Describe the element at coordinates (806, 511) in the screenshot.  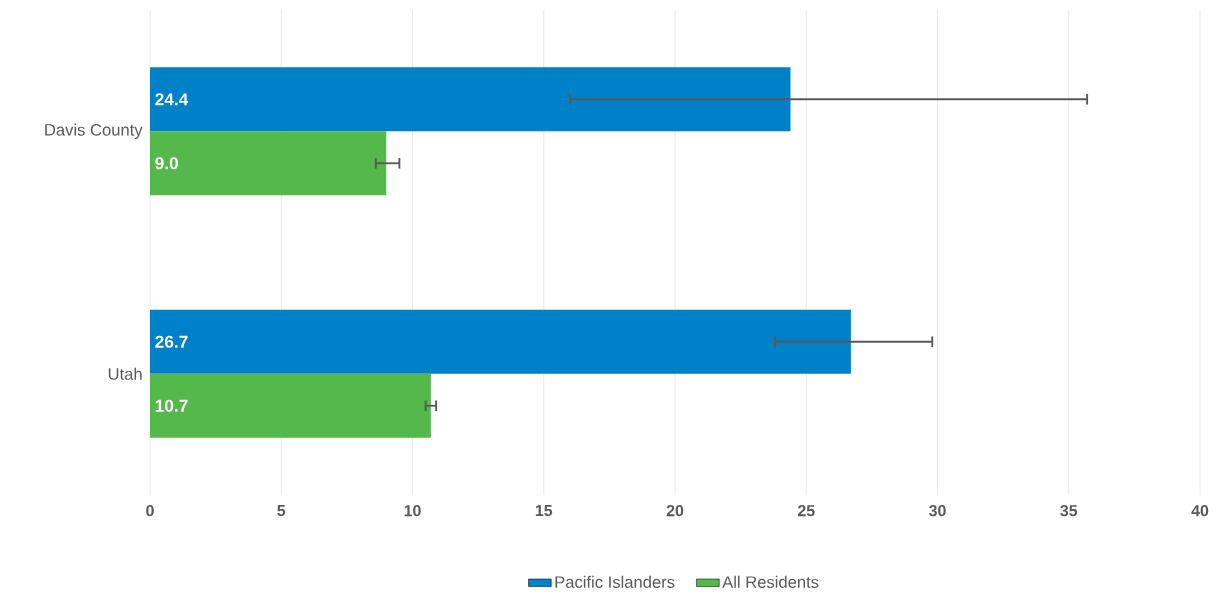
I see `x-tick-label: 25` at that location.